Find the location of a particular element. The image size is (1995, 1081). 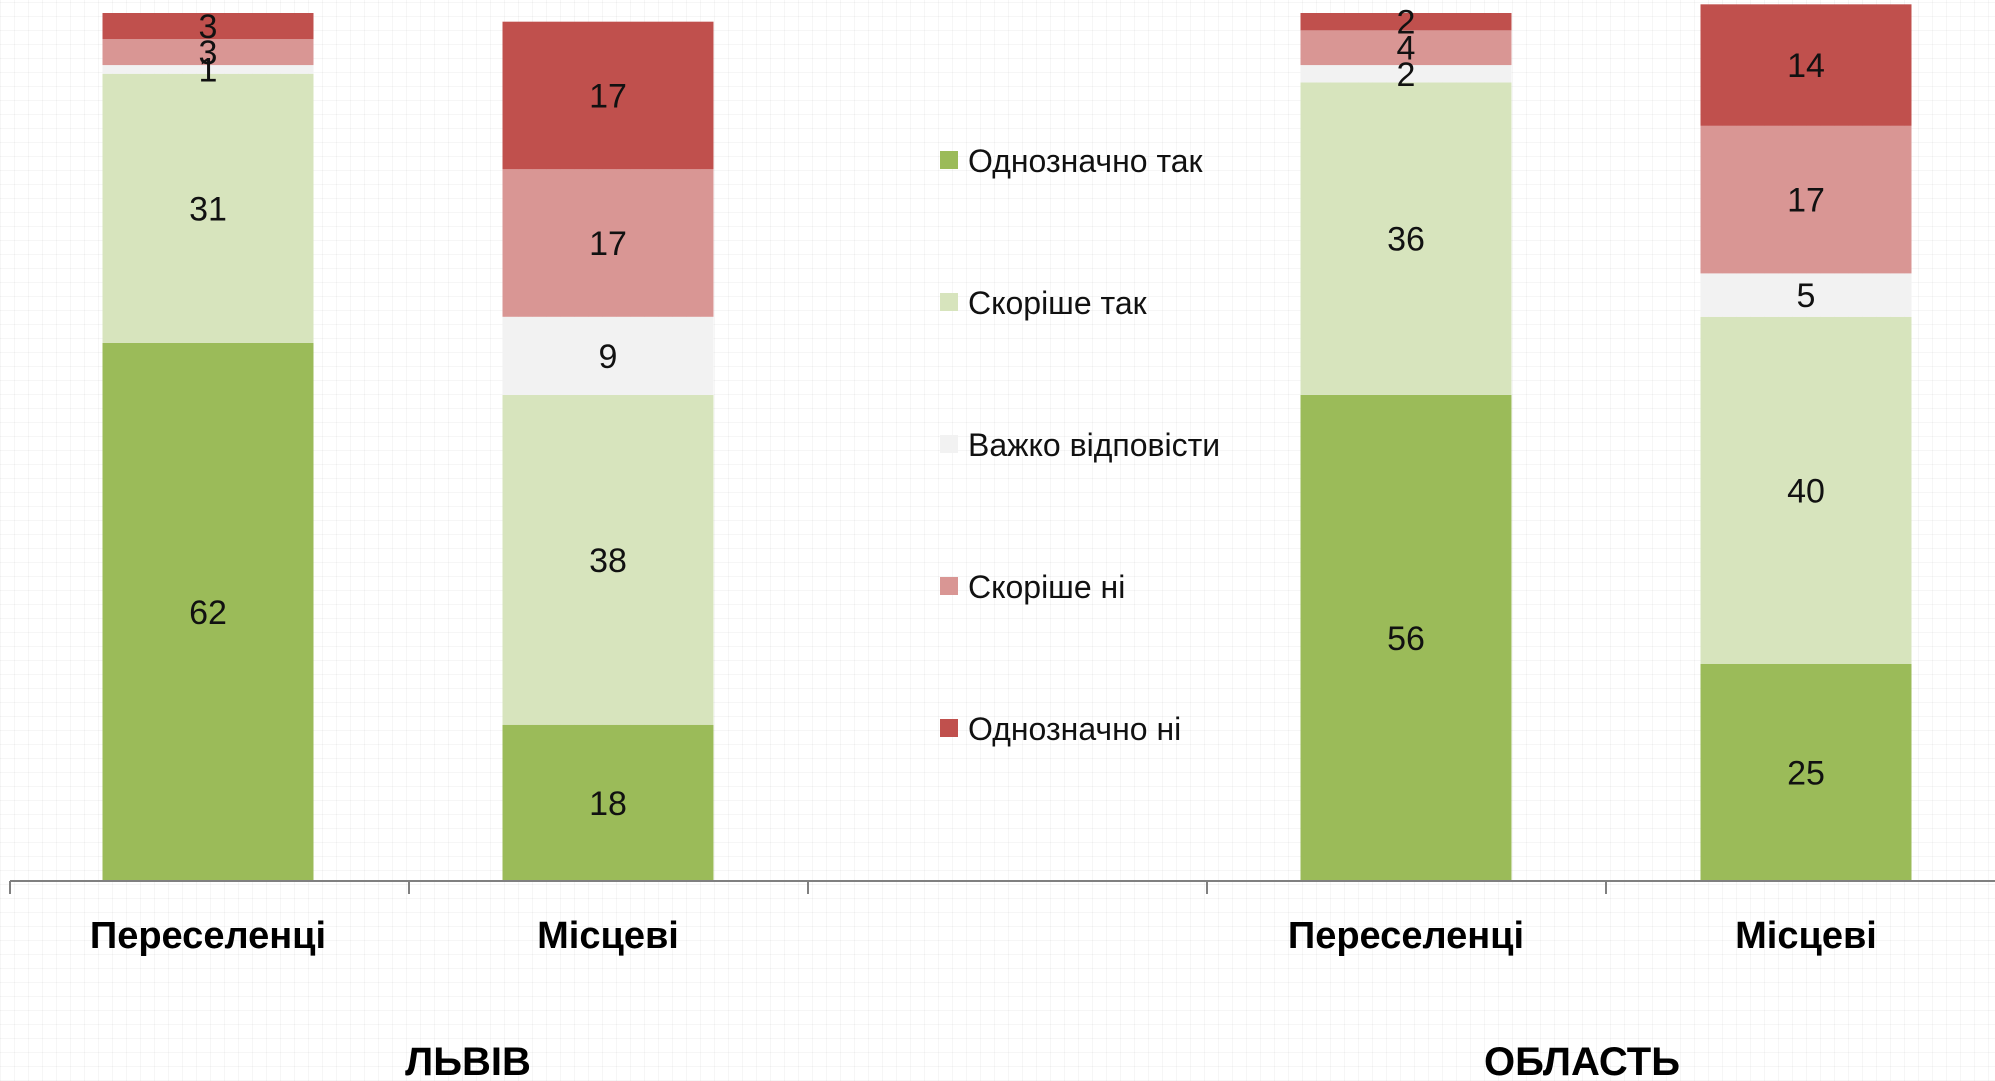

data-label: 31 is located at coordinates (208, 209).